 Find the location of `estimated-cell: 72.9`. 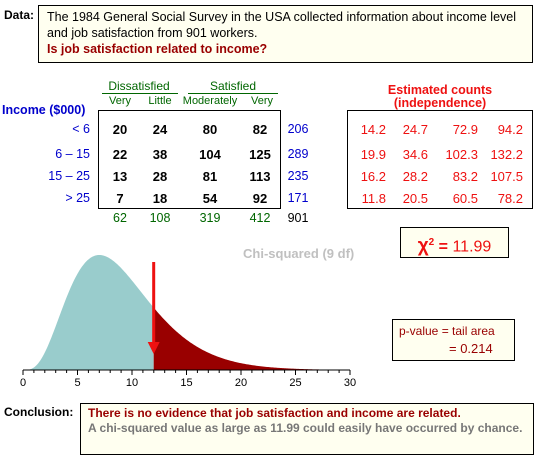

estimated-cell: 72.9 is located at coordinates (465, 129).